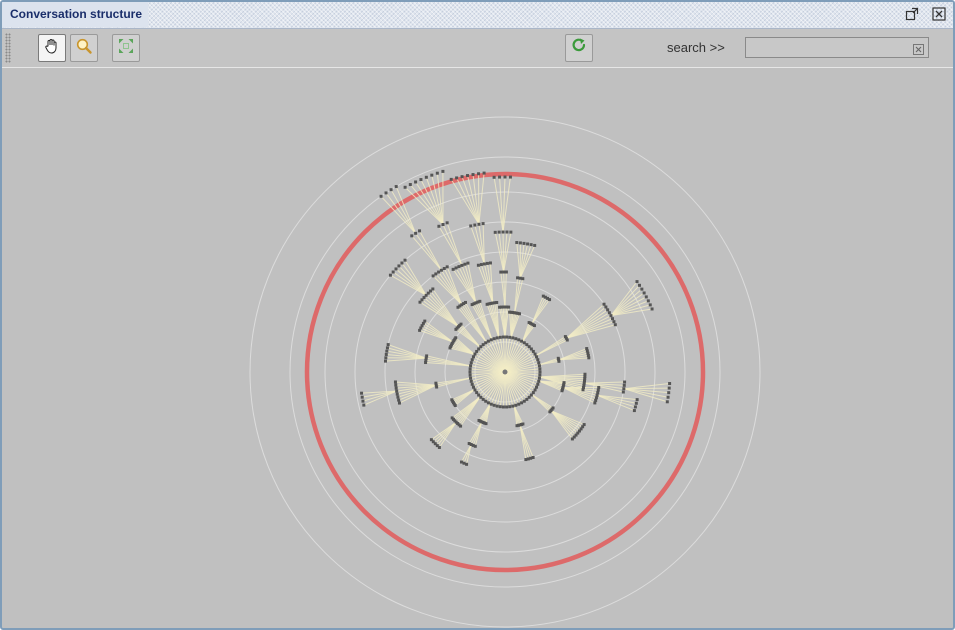  I want to click on search-field, so click(837, 47).